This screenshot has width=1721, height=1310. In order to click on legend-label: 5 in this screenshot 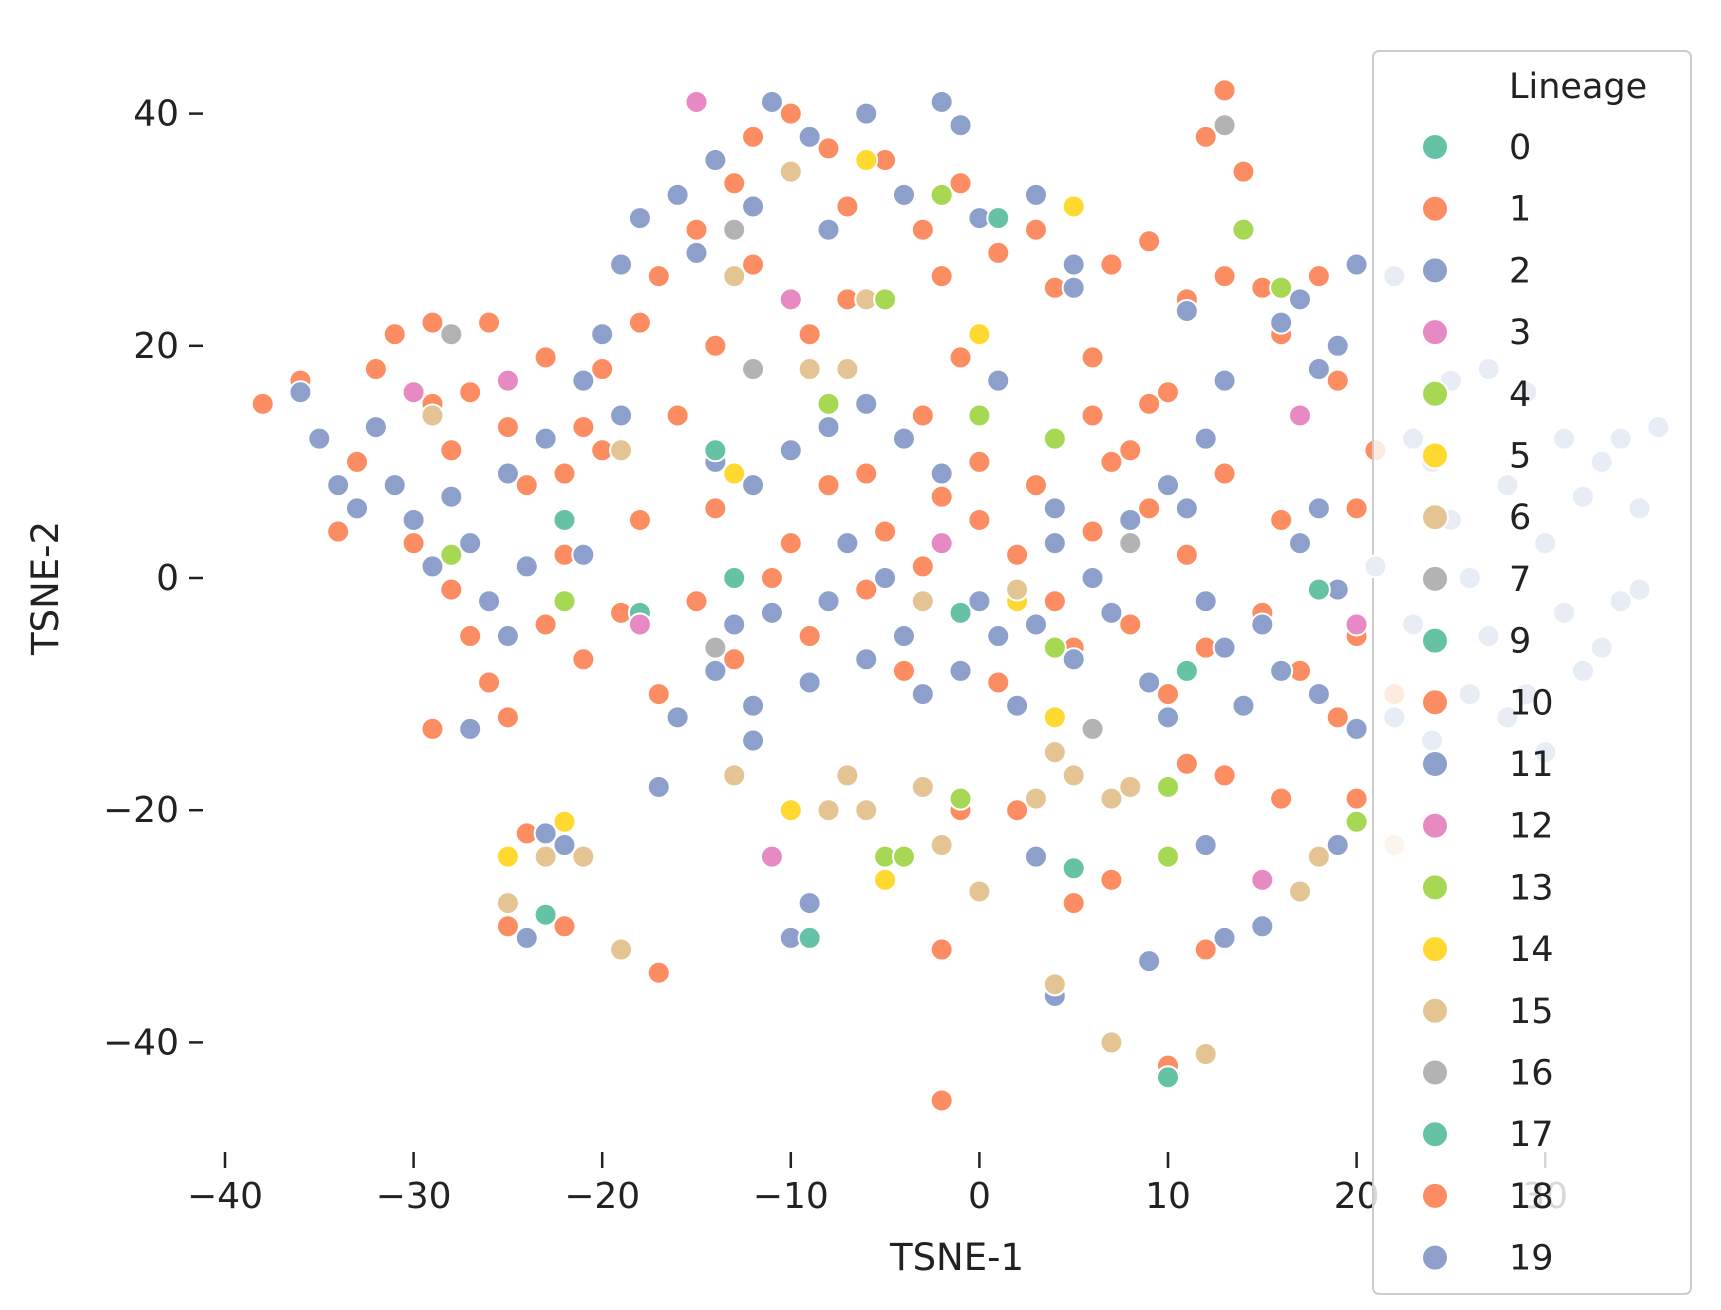, I will do `click(1520, 457)`.